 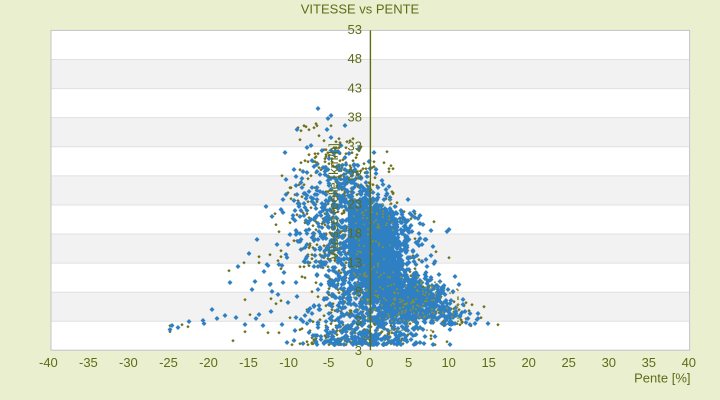 I want to click on svg-text: 43, so click(x=355, y=87).